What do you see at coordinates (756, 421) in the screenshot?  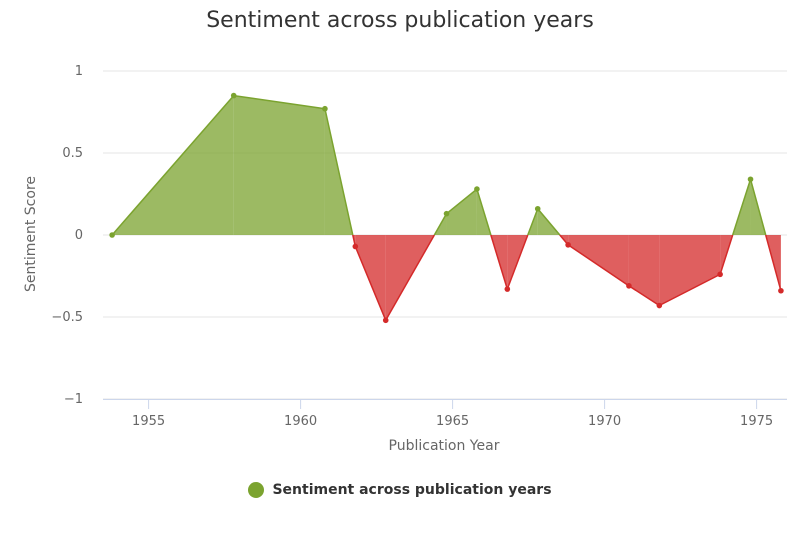 I see `x-tick-label: 1975` at bounding box center [756, 421].